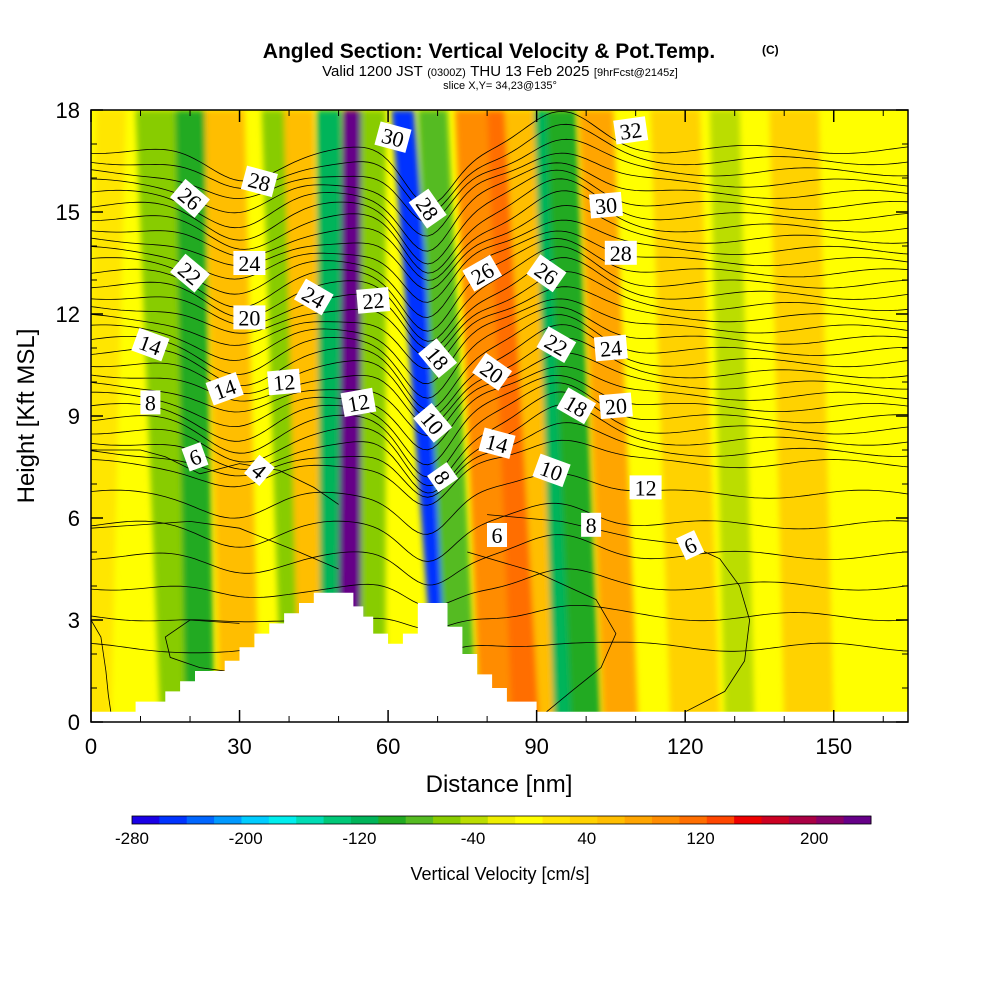 The width and height of the screenshot is (1000, 1000). What do you see at coordinates (616, 406) in the screenshot?
I see `contour-label-text: 20` at bounding box center [616, 406].